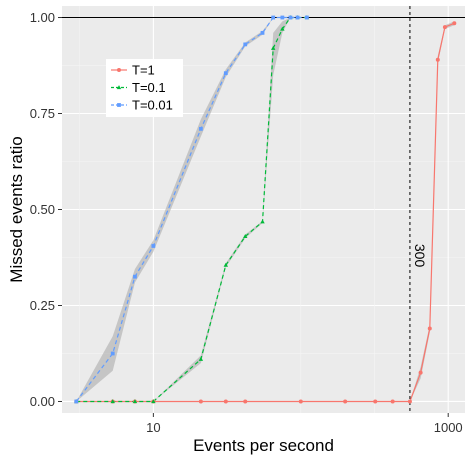 This screenshot has width=475, height=460. Describe the element at coordinates (149, 87) in the screenshot. I see `legend-label-1: T=0.1` at that location.